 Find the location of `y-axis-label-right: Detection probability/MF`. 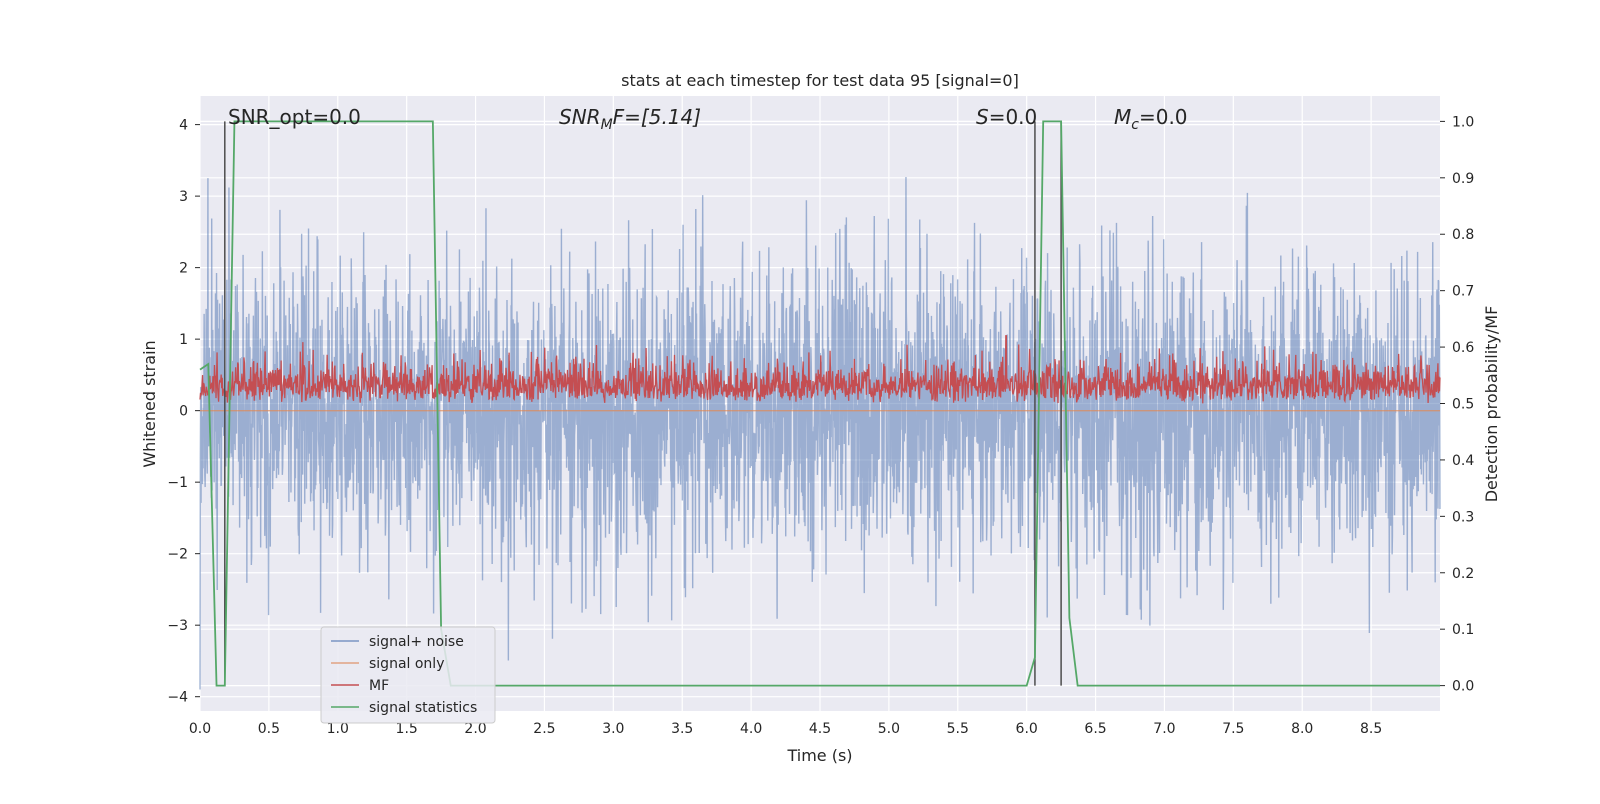

y-axis-label-right: Detection probability/MF is located at coordinates (1491, 404).